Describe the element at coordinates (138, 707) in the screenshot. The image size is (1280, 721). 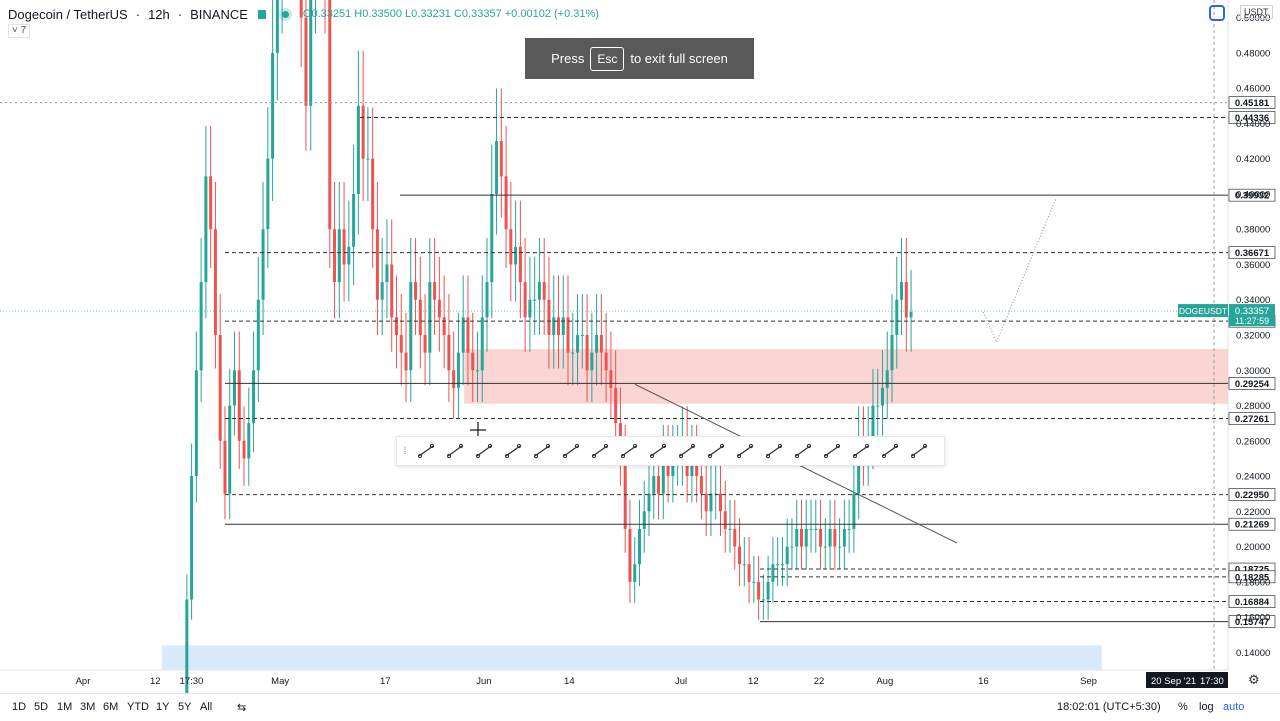
I see `timeframe-button-ytd: YTD` at that location.